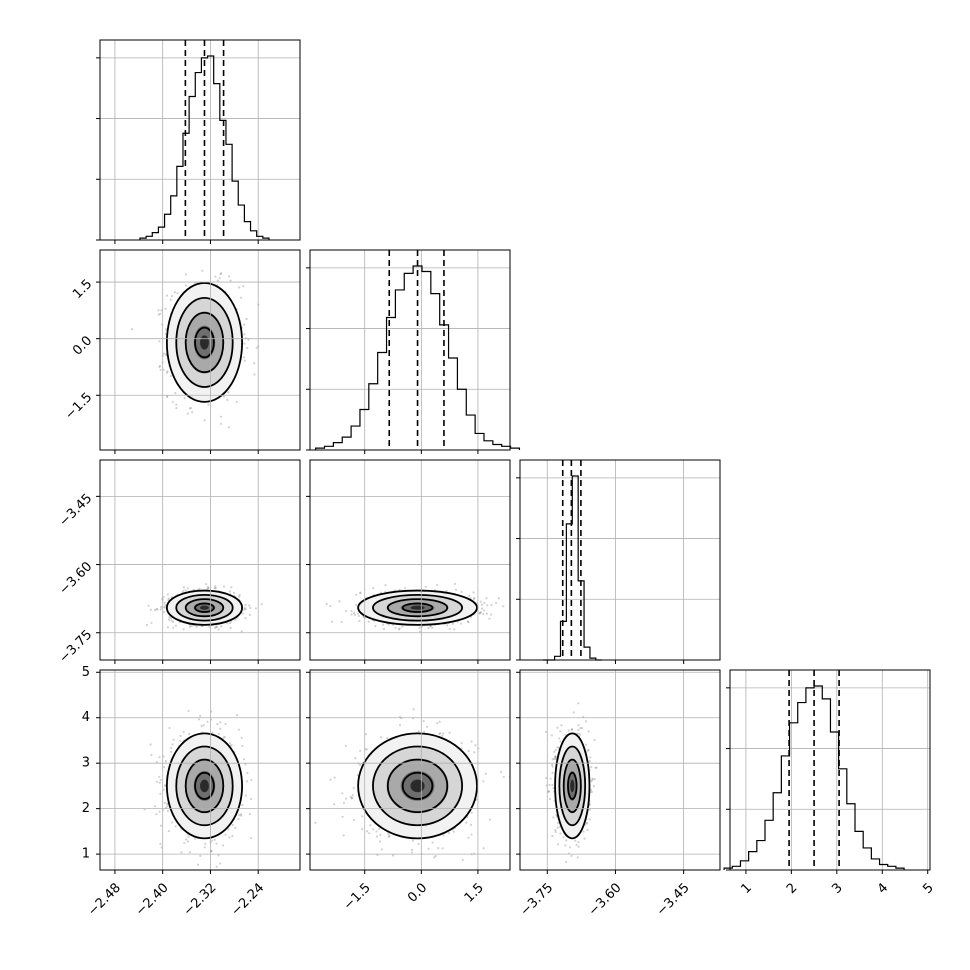  I want to click on contour-line, so click(204, 786).